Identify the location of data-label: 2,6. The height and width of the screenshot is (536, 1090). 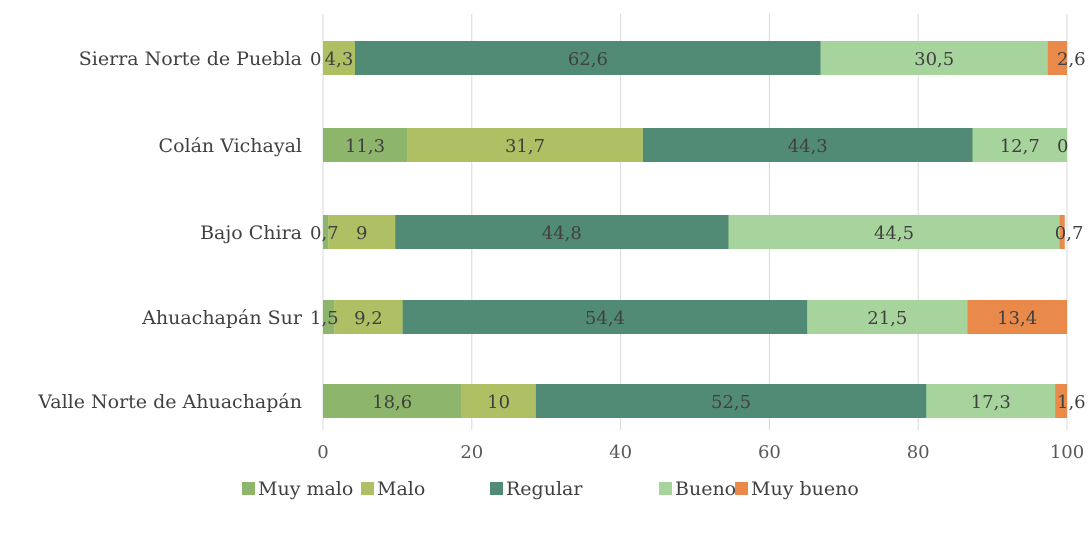
(1071, 59).